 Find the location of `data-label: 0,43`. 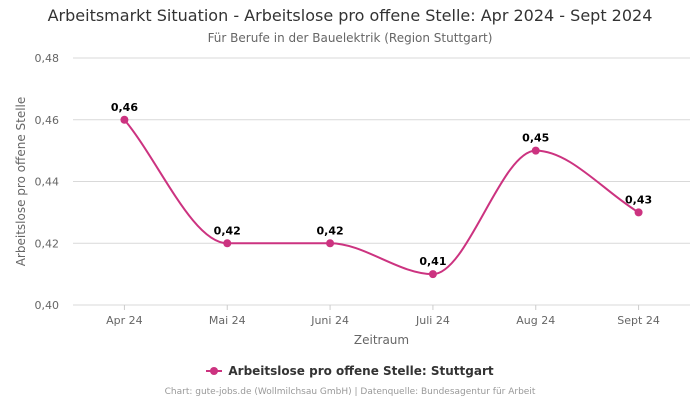

data-label: 0,43 is located at coordinates (638, 199).